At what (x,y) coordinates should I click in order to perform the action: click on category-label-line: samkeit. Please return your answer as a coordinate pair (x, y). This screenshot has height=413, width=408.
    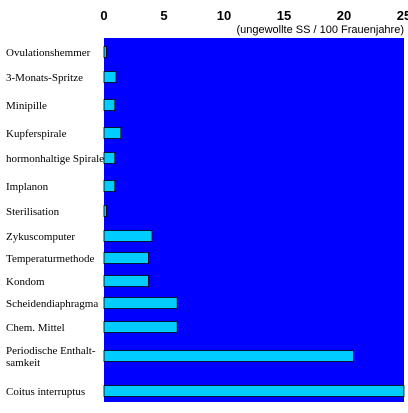
    Looking at the image, I should click on (23, 363).